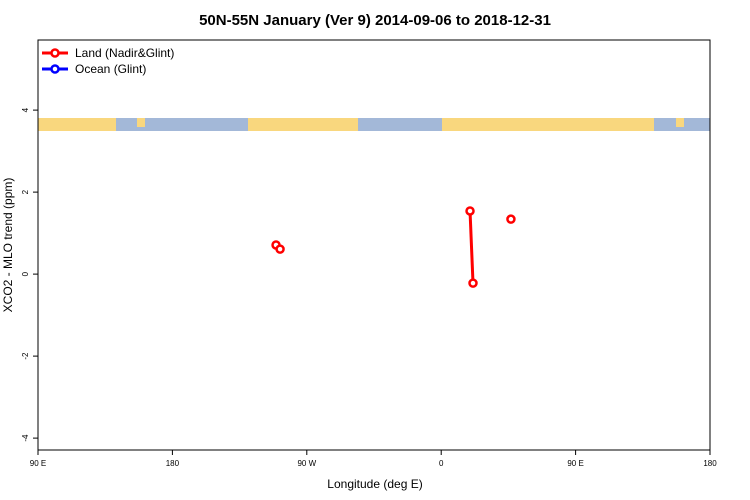  What do you see at coordinates (306, 463) in the screenshot?
I see `x-tick-label: 90 W` at bounding box center [306, 463].